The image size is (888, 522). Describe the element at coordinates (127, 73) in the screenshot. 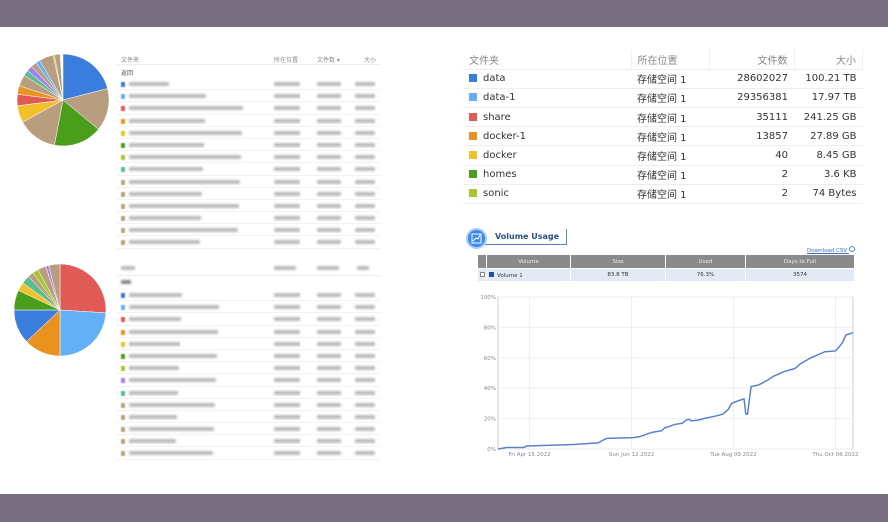

I see `back-link: 返回` at that location.